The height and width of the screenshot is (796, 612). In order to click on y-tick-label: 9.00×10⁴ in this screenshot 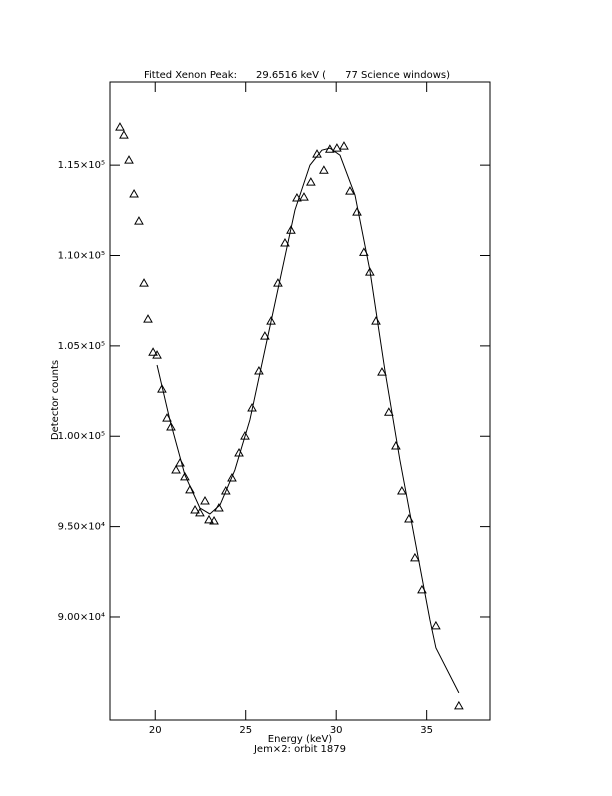, I will do `click(81, 617)`.